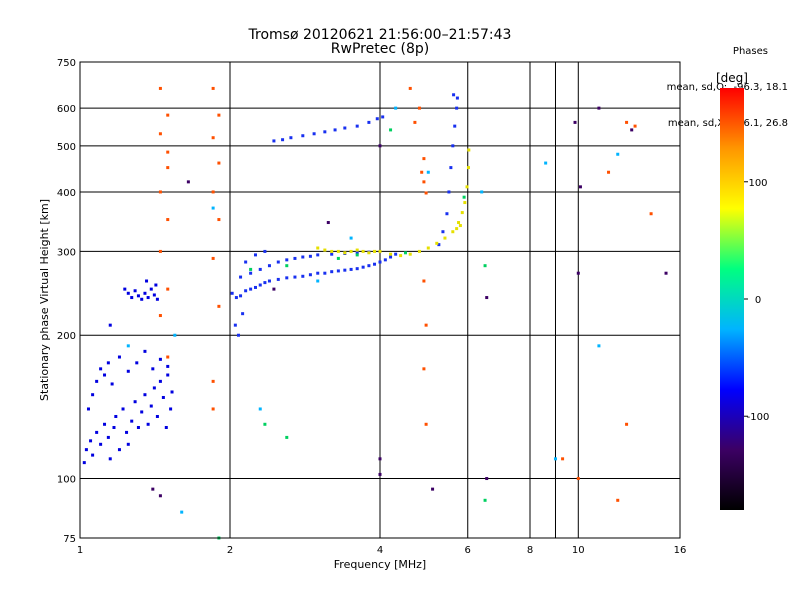  Describe the element at coordinates (680, 550) in the screenshot. I see `x-tick-label: 16` at that location.